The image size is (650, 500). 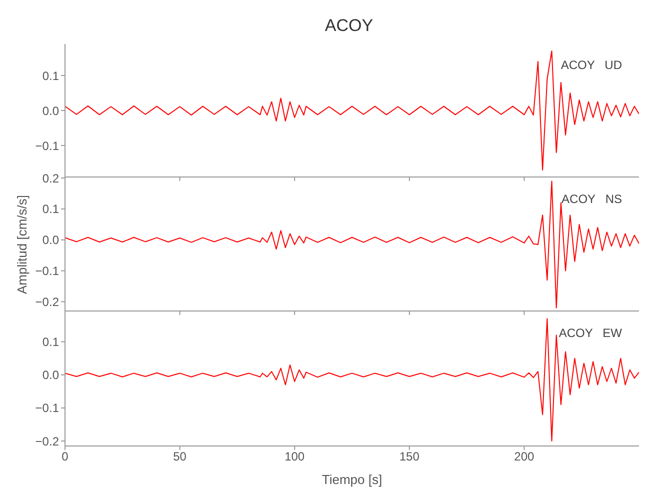 What do you see at coordinates (349, 26) in the screenshot?
I see `chart-title: ACOY` at bounding box center [349, 26].